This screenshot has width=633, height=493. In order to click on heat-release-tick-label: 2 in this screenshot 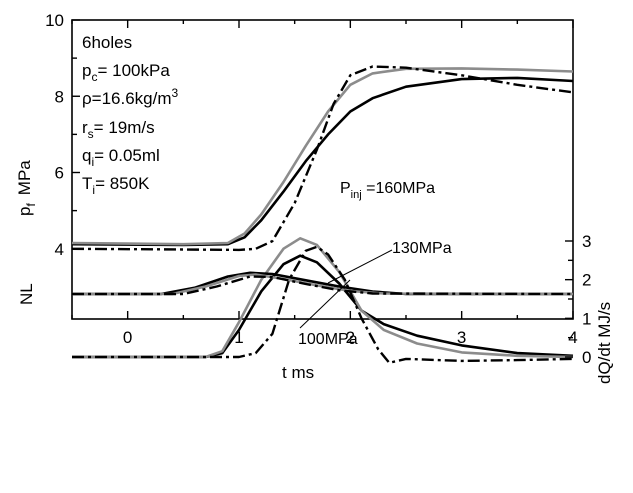, I will do `click(586, 280)`.